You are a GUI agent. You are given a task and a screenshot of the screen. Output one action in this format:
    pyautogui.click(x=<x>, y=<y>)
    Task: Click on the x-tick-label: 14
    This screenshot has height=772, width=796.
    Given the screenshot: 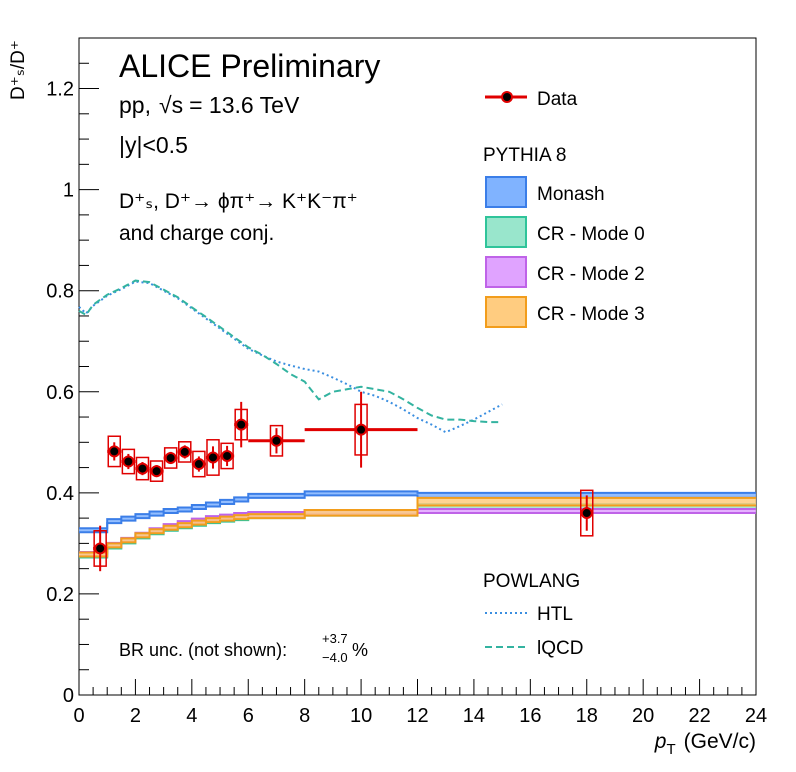 What is the action you would take?
    pyautogui.click(x=474, y=716)
    